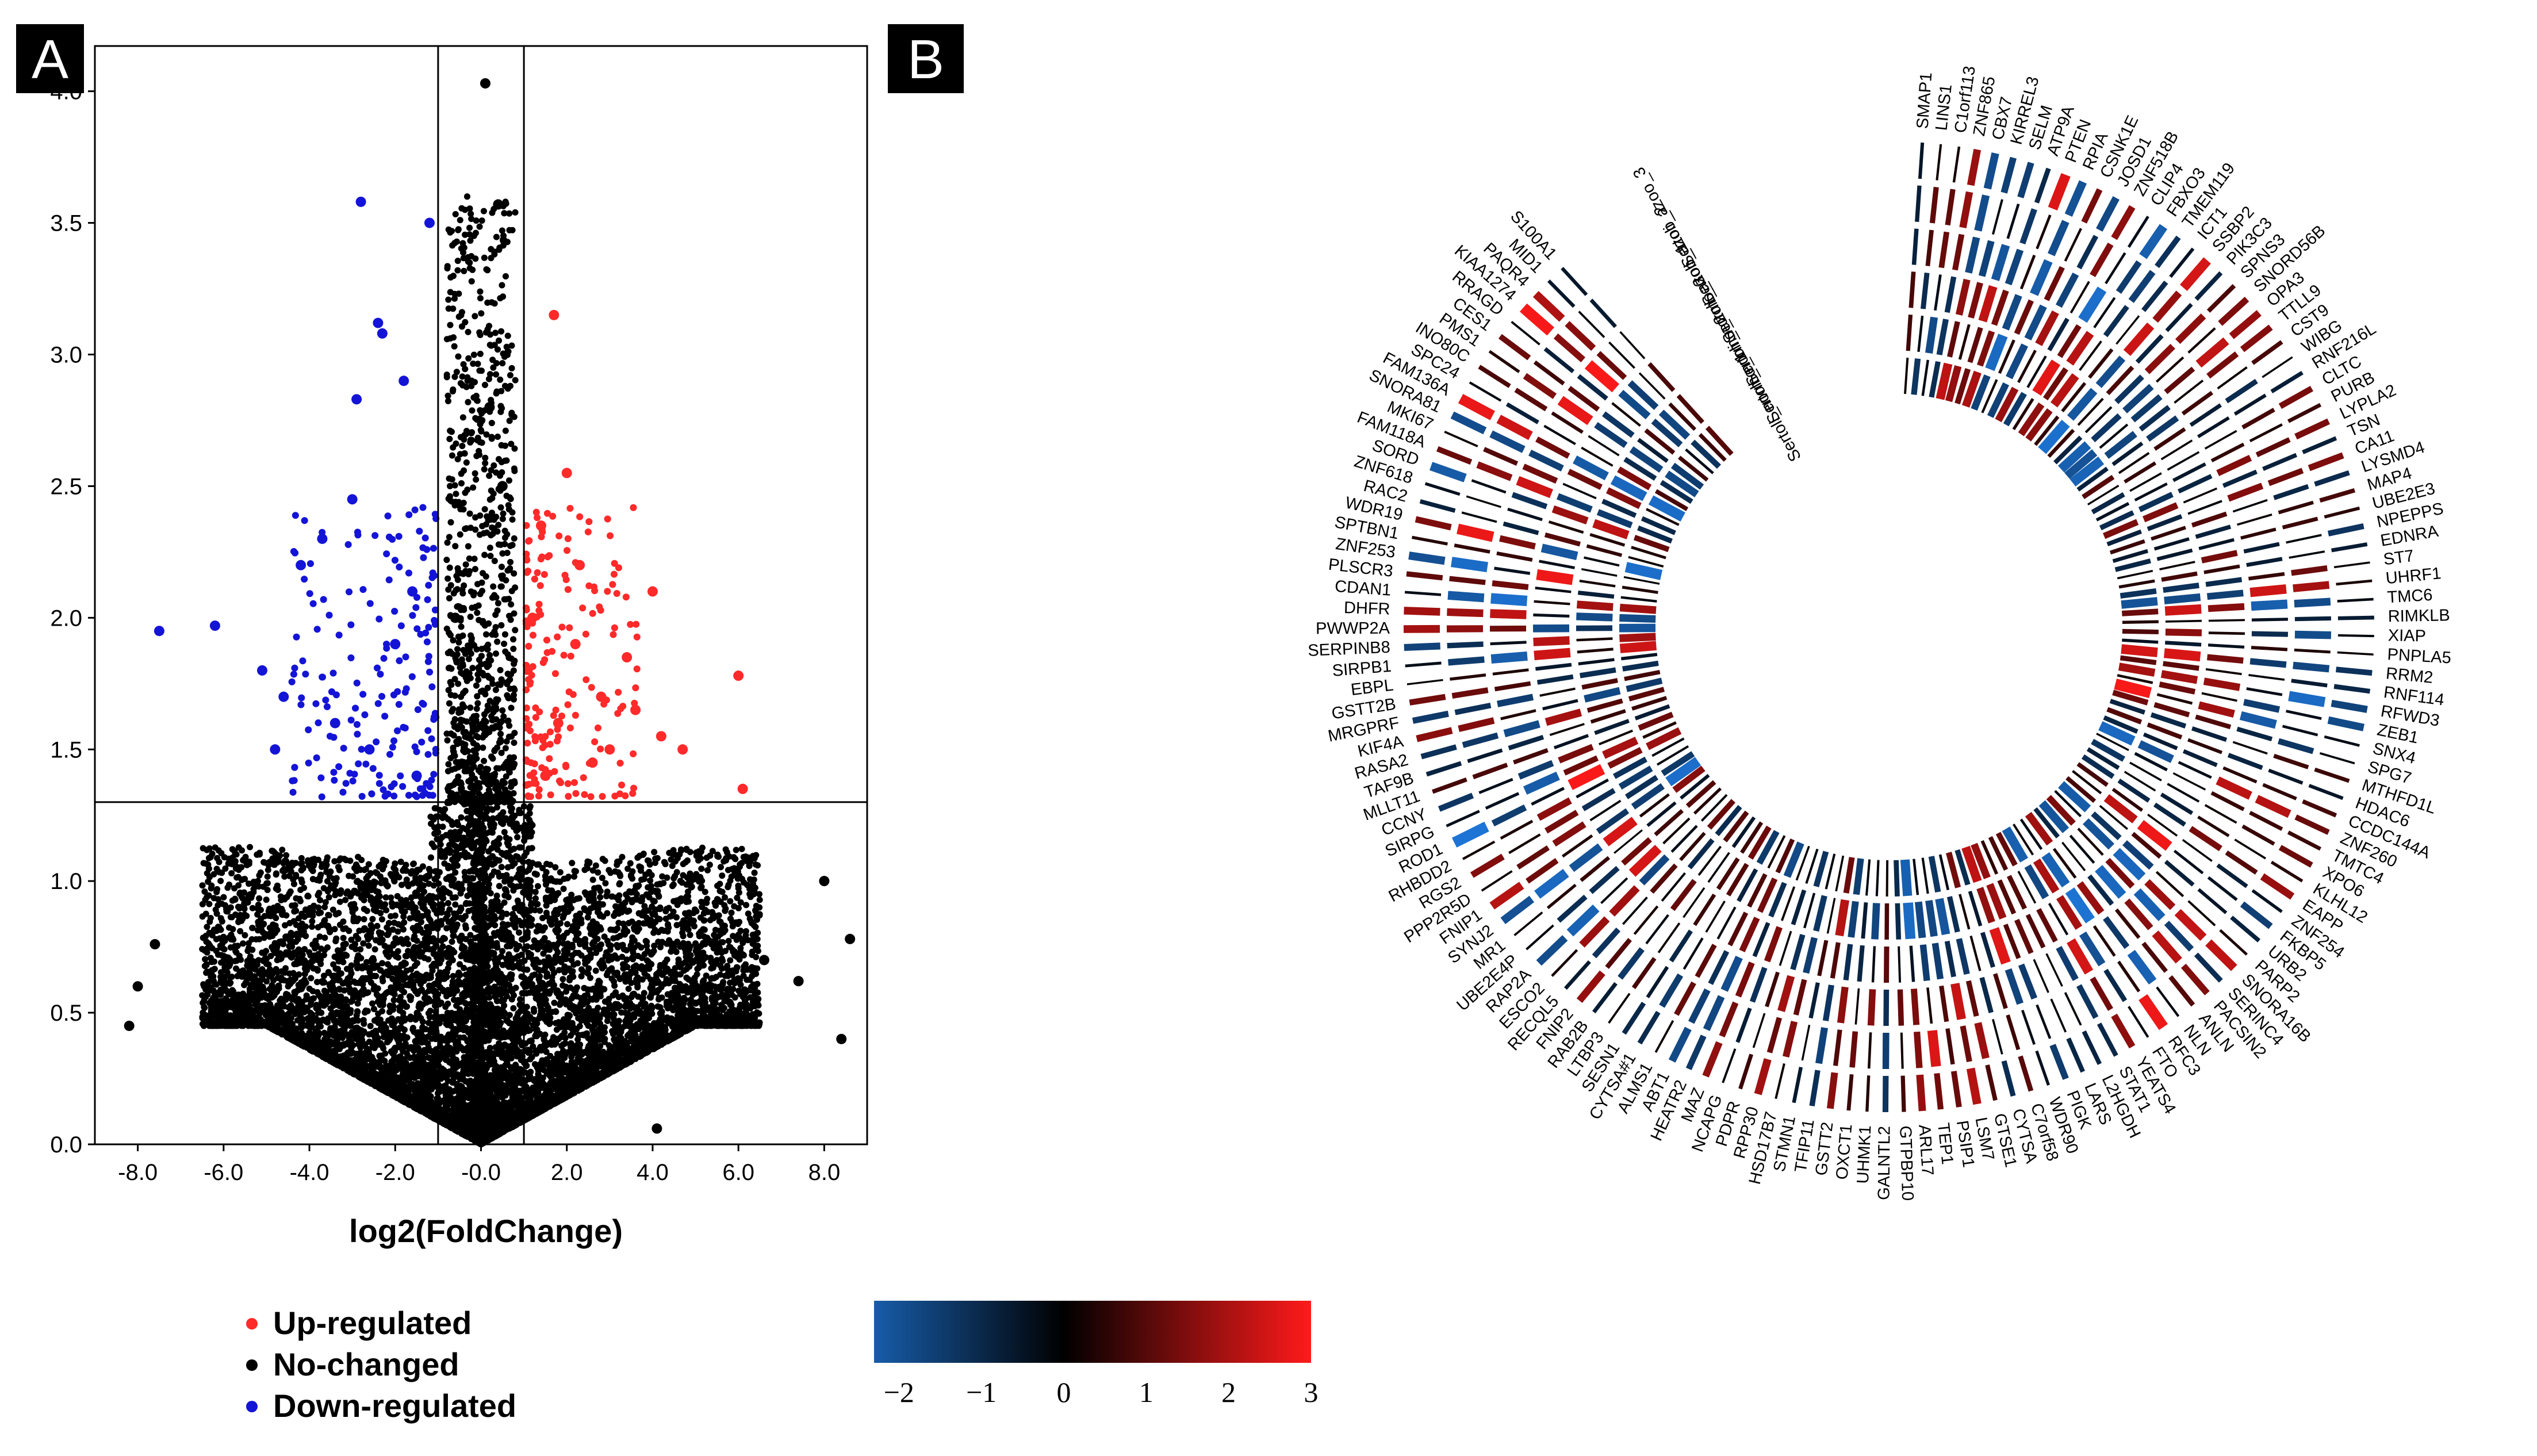  I want to click on gene-label: TMC6, so click(2410, 596).